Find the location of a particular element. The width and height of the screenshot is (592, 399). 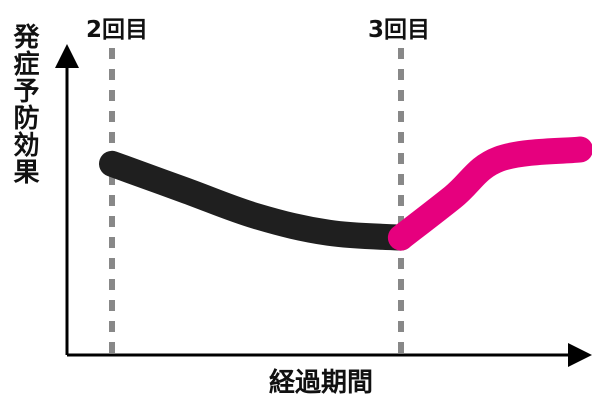

series-line-before-booster is located at coordinates (256, 200).